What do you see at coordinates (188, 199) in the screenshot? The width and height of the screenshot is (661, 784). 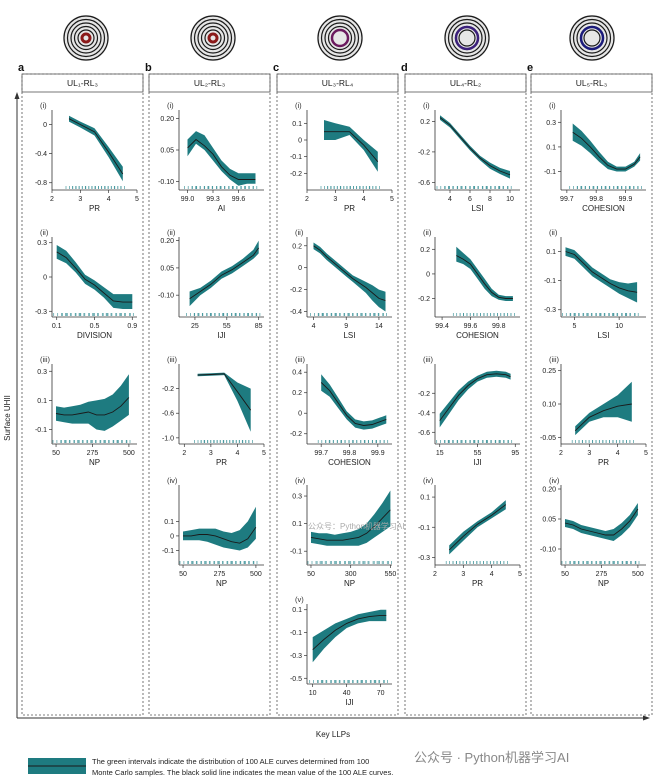 I see `x-tick-label: 99.0` at bounding box center [188, 199].